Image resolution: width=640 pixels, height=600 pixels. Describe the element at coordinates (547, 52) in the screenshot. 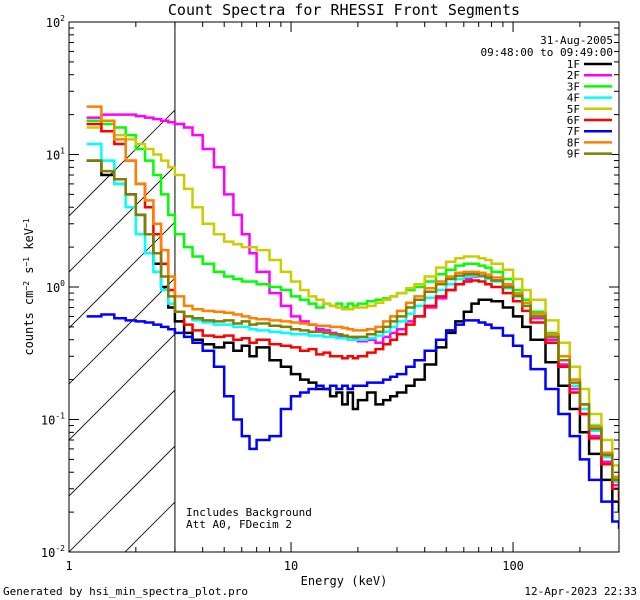

I see `observation-time-range: 09:48:00 to 09:49:00` at that location.